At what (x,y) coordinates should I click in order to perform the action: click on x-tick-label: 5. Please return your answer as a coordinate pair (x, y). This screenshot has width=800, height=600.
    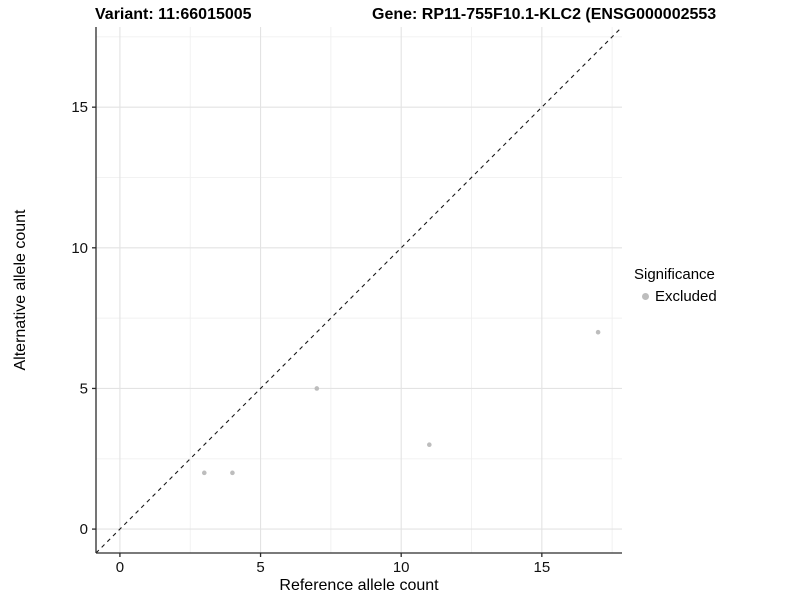
    Looking at the image, I should click on (260, 567).